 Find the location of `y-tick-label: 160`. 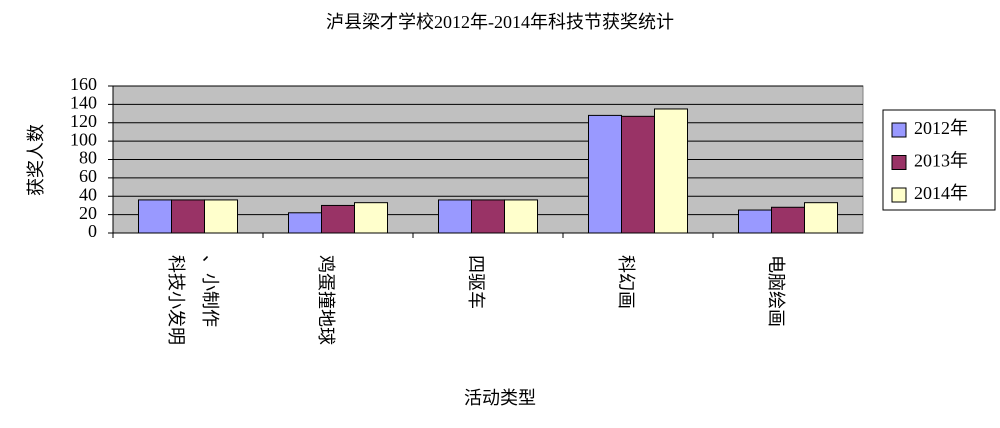

y-tick-label: 160 is located at coordinates (83, 84).